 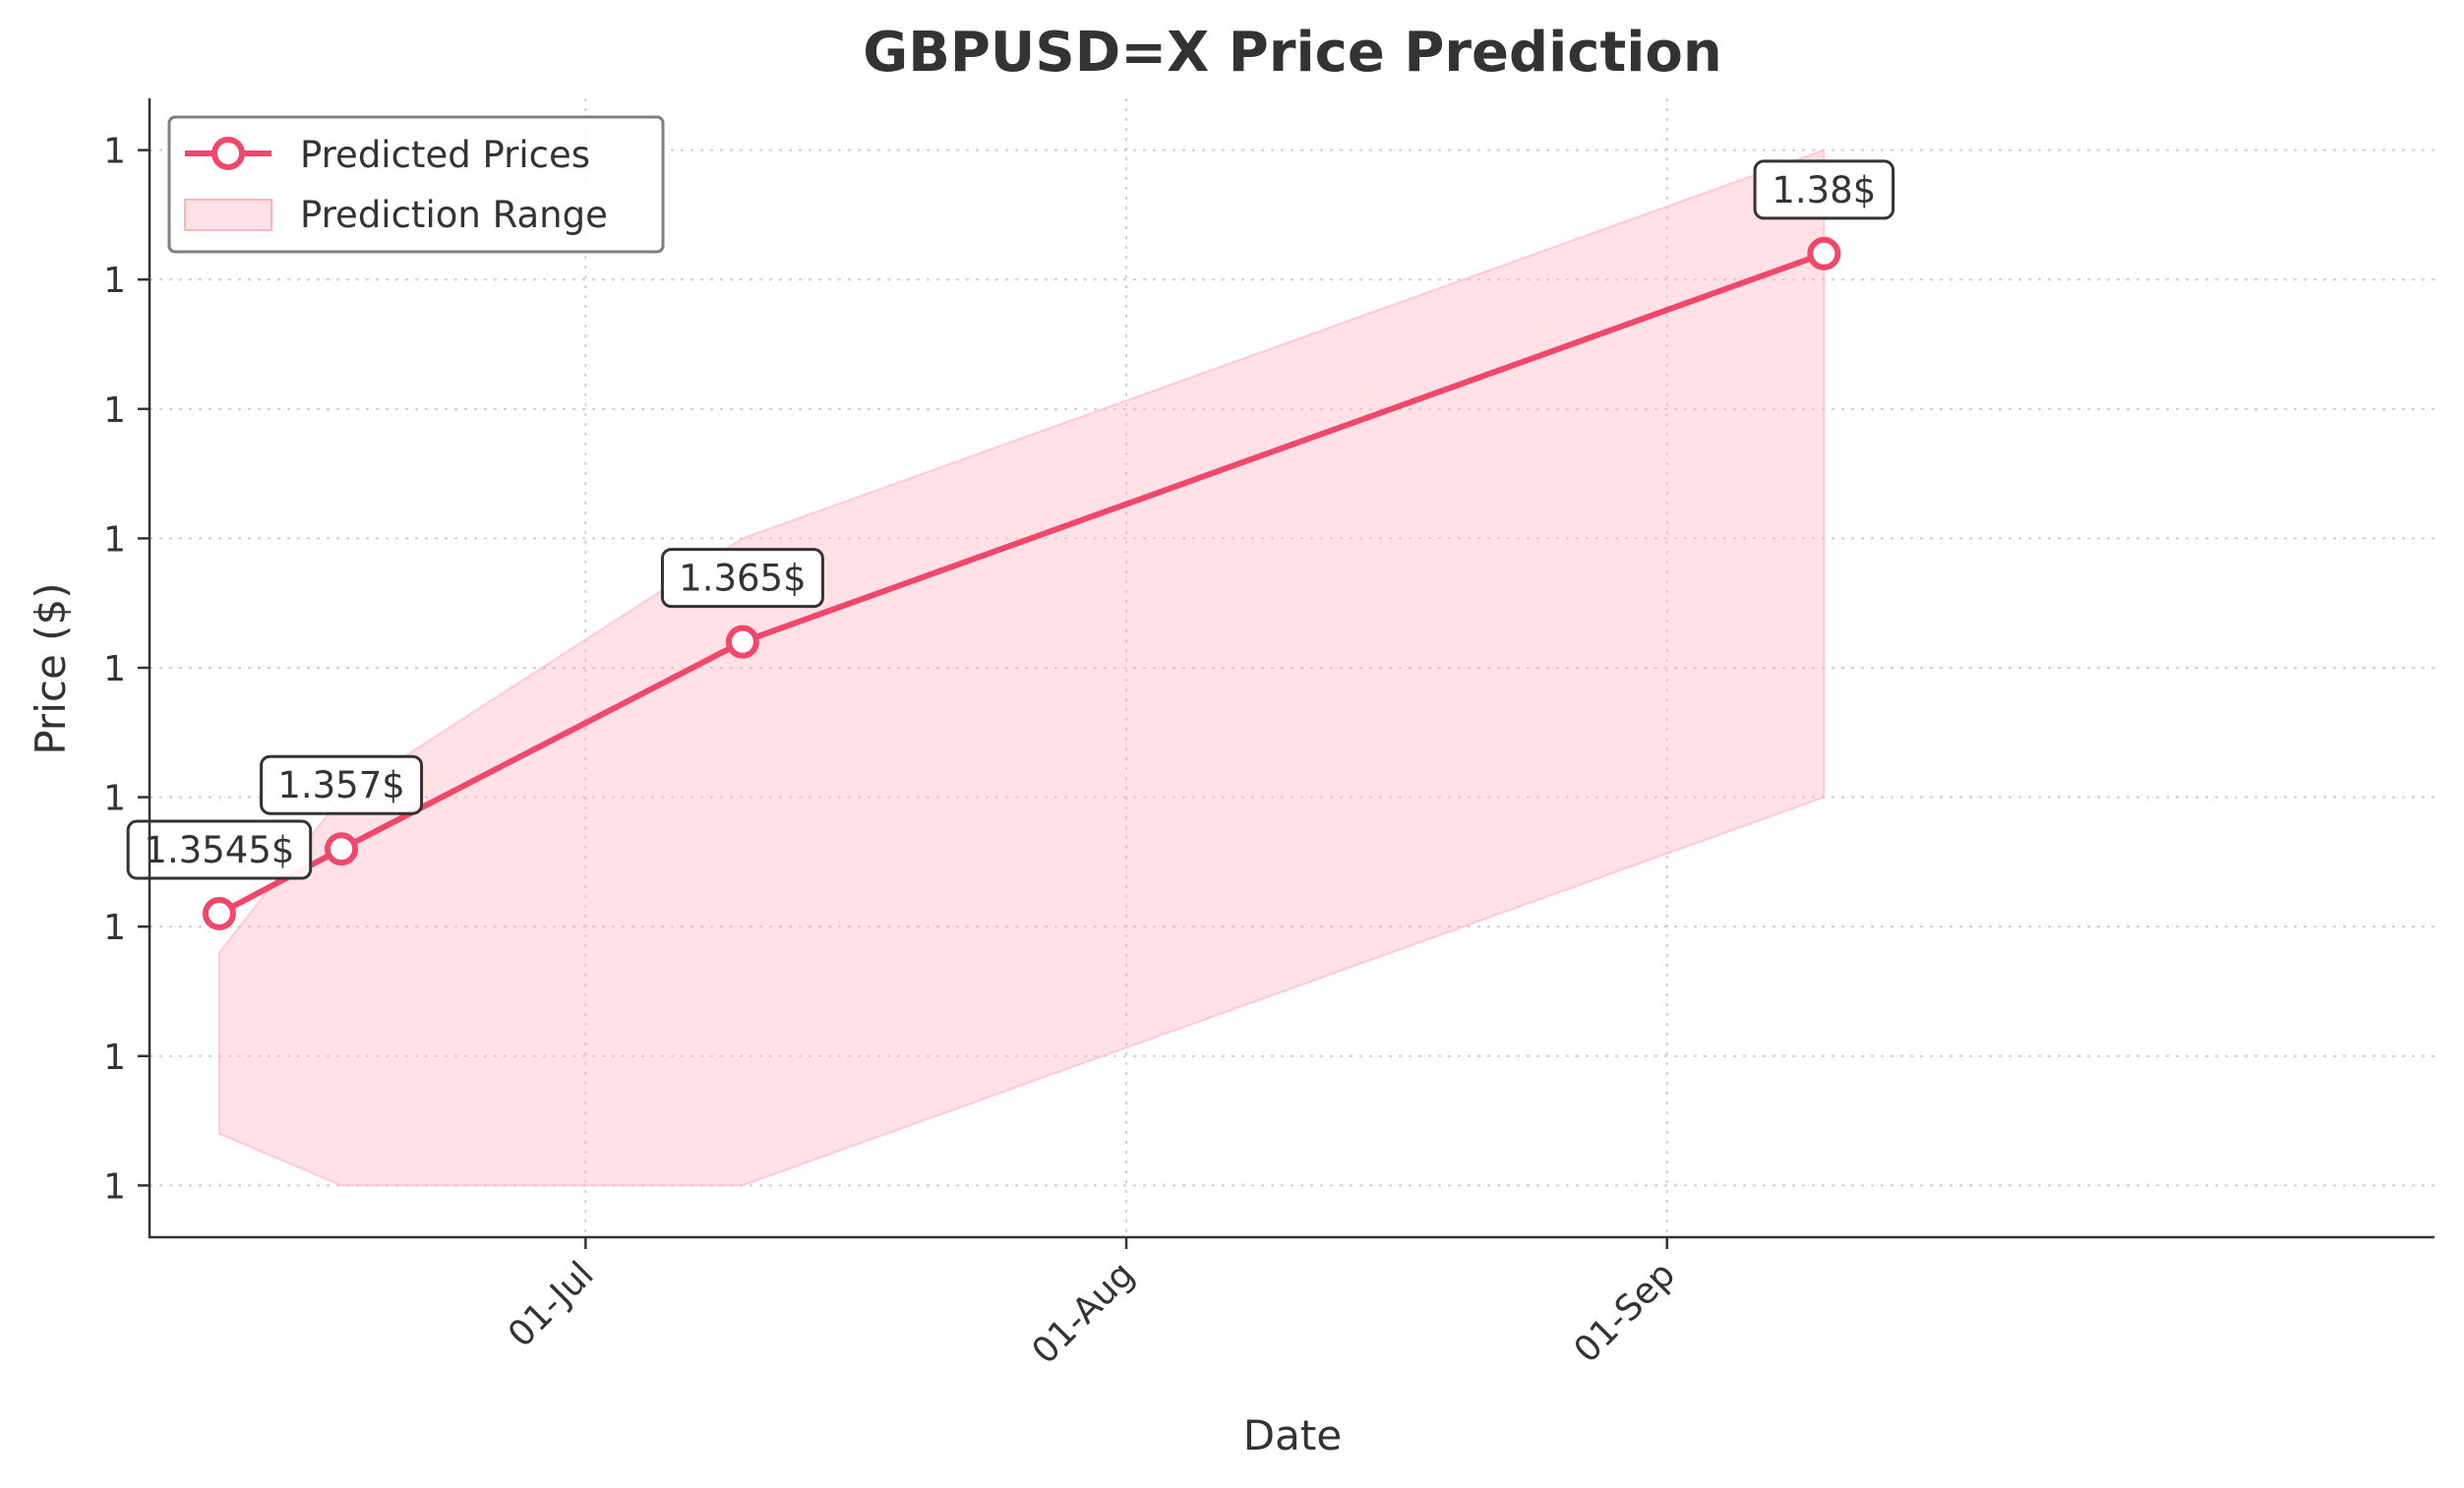 What do you see at coordinates (228, 215) in the screenshot?
I see `legend-range-swatch` at bounding box center [228, 215].